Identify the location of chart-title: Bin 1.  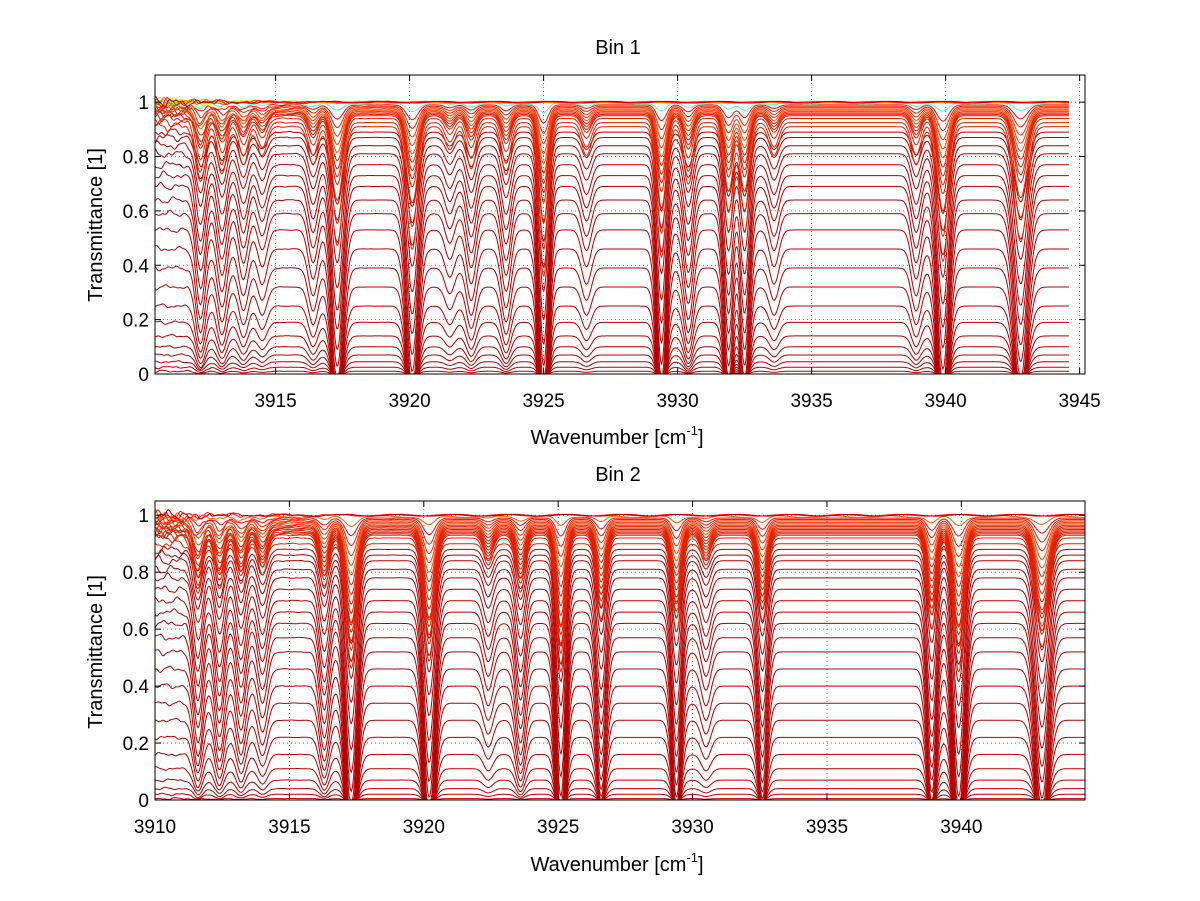
(618, 48).